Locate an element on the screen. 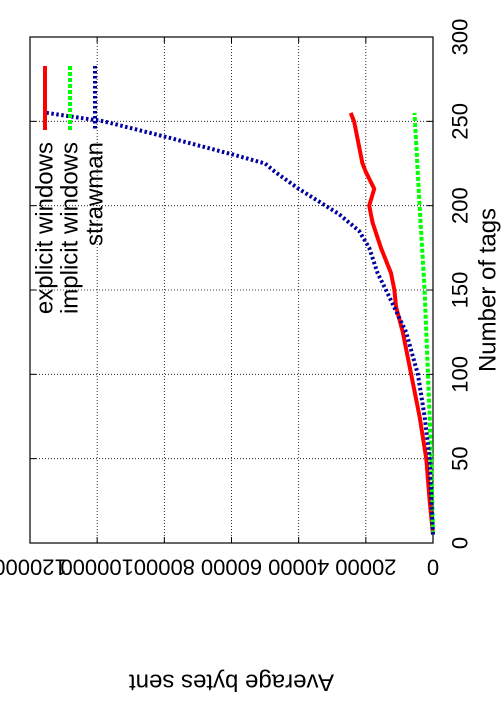 The width and height of the screenshot is (504, 720). legend-label: implicit windows is located at coordinates (70, 228).